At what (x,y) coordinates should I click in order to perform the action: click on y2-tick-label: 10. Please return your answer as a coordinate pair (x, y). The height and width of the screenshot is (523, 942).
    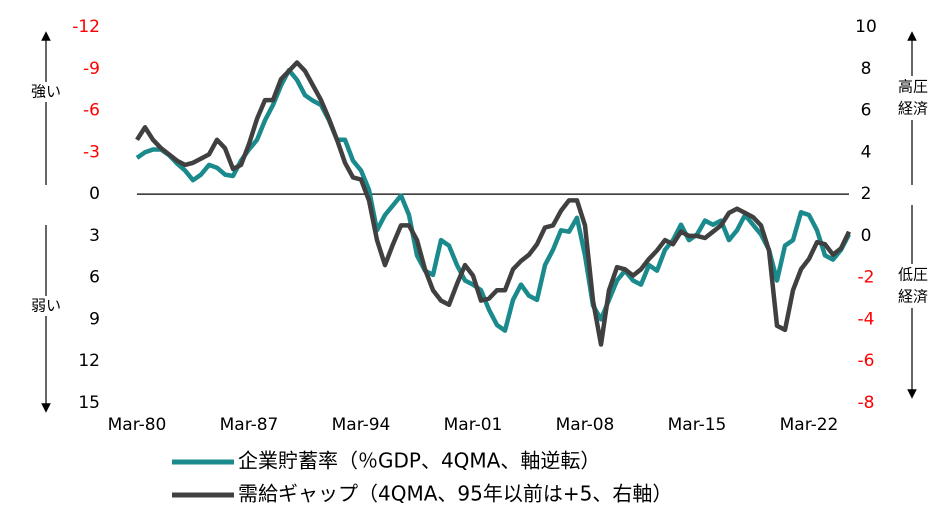
    Looking at the image, I should click on (866, 27).